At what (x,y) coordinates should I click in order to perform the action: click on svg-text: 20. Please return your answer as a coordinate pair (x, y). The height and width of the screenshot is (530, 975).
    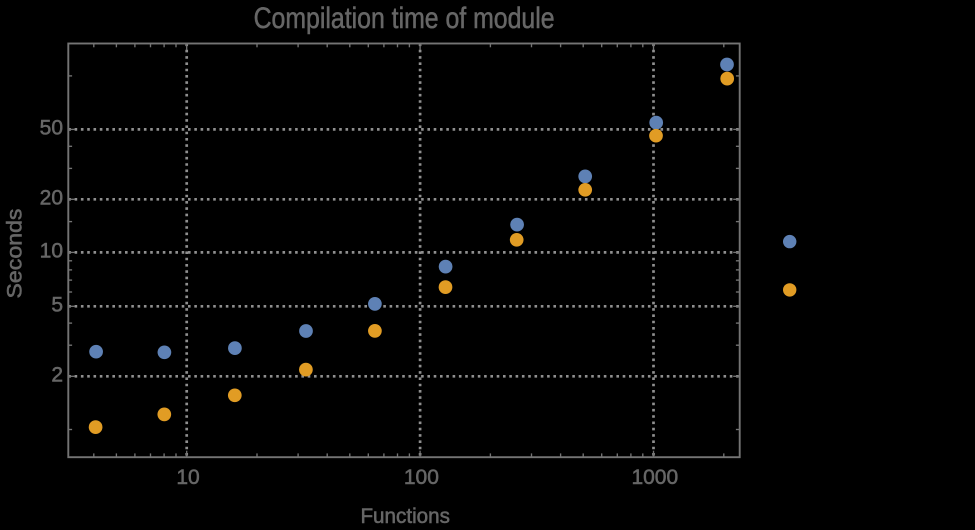
    Looking at the image, I should click on (51, 198).